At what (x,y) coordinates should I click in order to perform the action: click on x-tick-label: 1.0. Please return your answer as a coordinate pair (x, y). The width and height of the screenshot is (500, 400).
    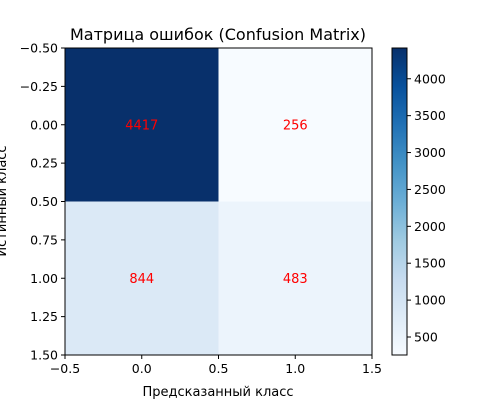
    Looking at the image, I should click on (295, 368).